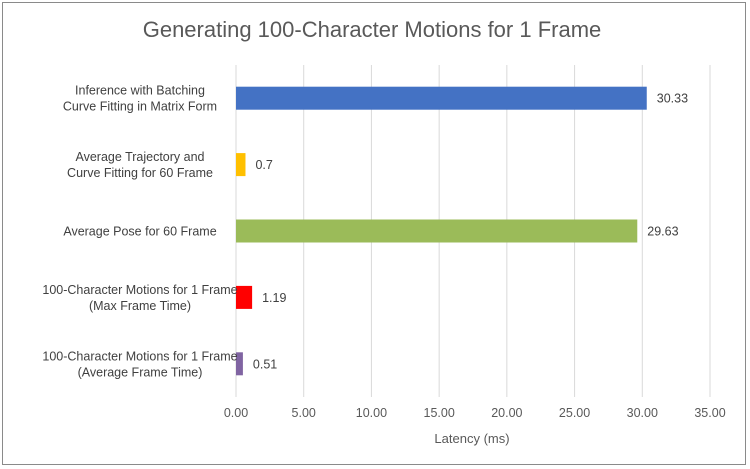 The image size is (750, 469). What do you see at coordinates (371, 413) in the screenshot?
I see `x-tick-label: 10.00` at bounding box center [371, 413].